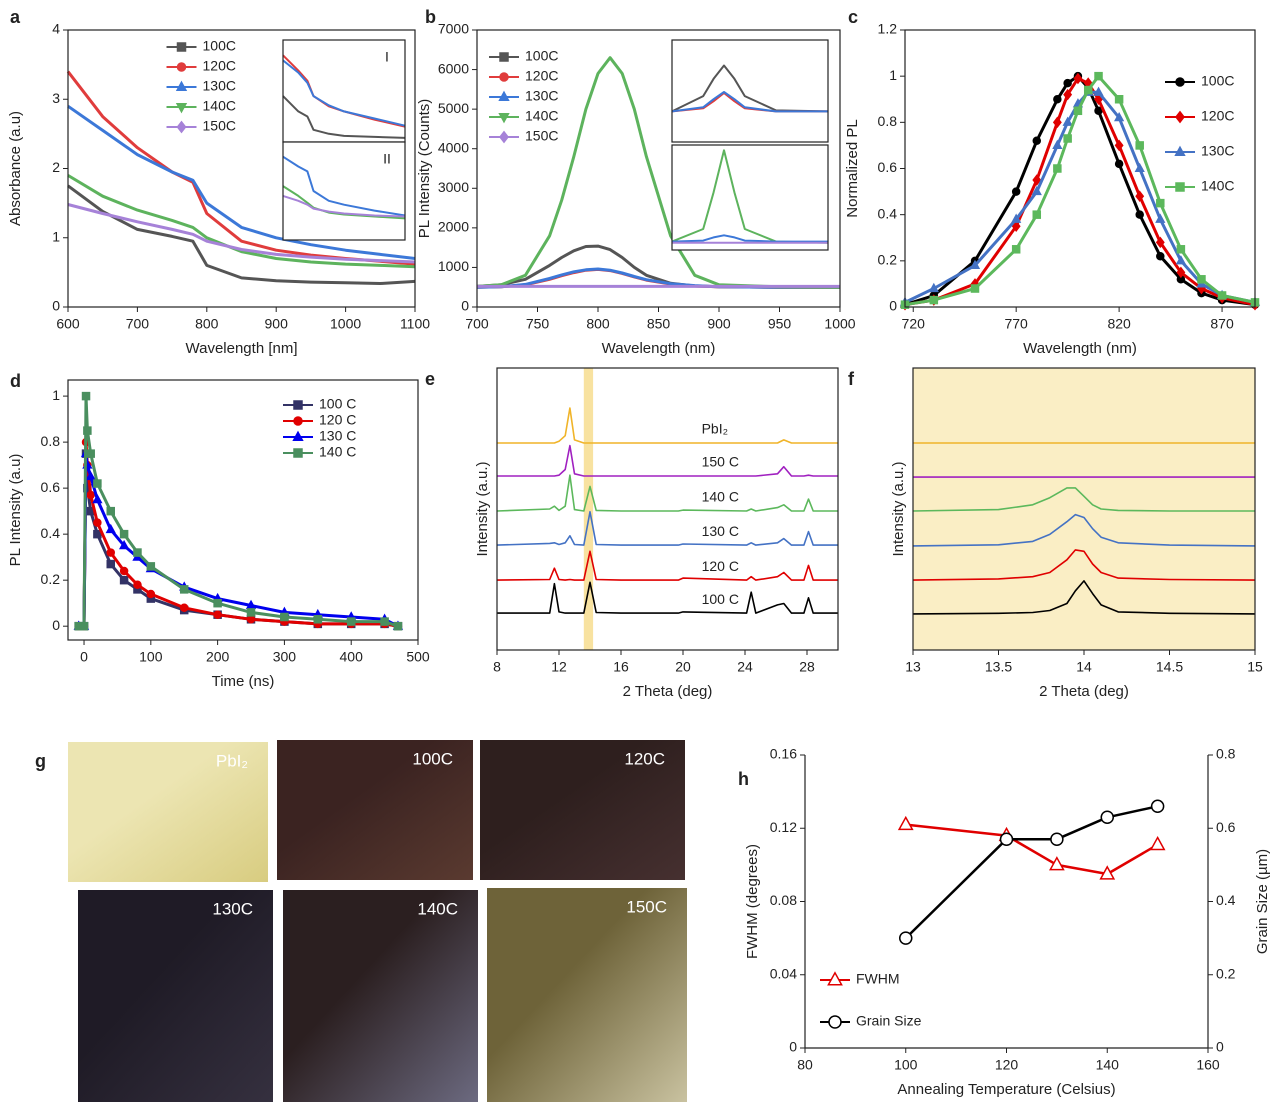 The height and width of the screenshot is (1105, 1283). I want to click on legend-label: 140C, so click(541, 116).